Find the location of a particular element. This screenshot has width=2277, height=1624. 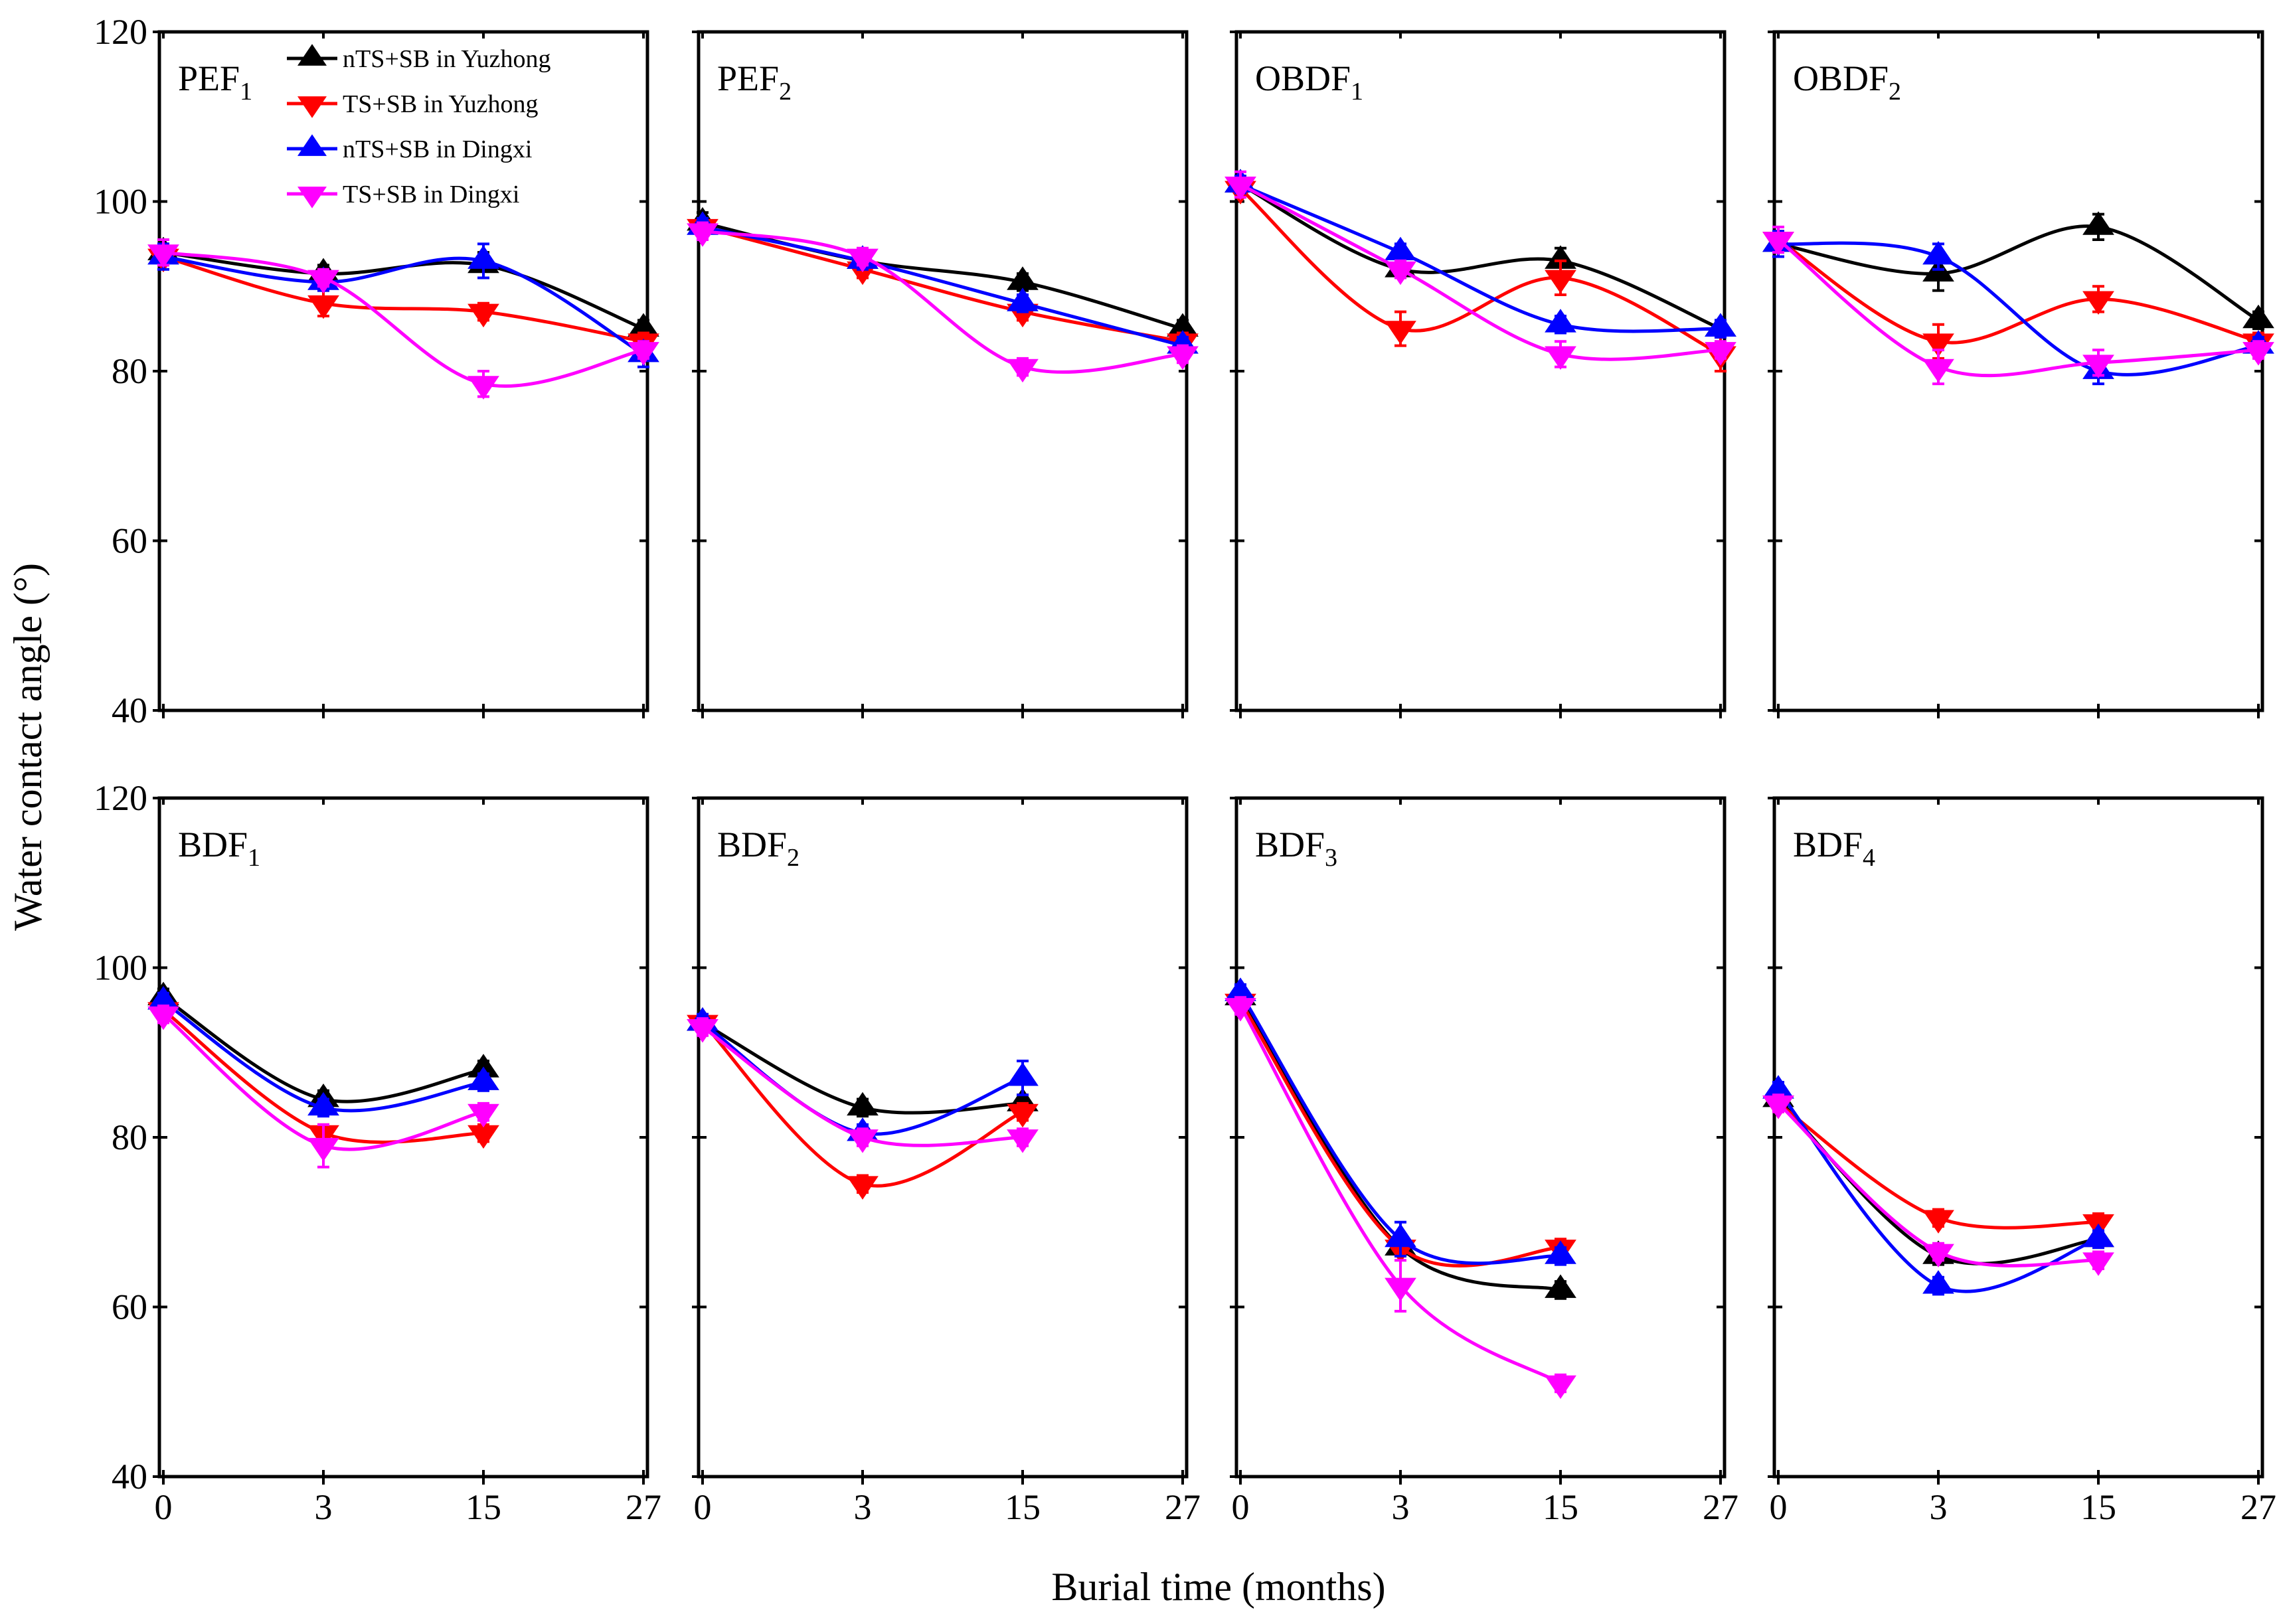

panel-5: 40 60 80 100 120 0 3 15 27 BDF1 is located at coordinates (377, 1152).